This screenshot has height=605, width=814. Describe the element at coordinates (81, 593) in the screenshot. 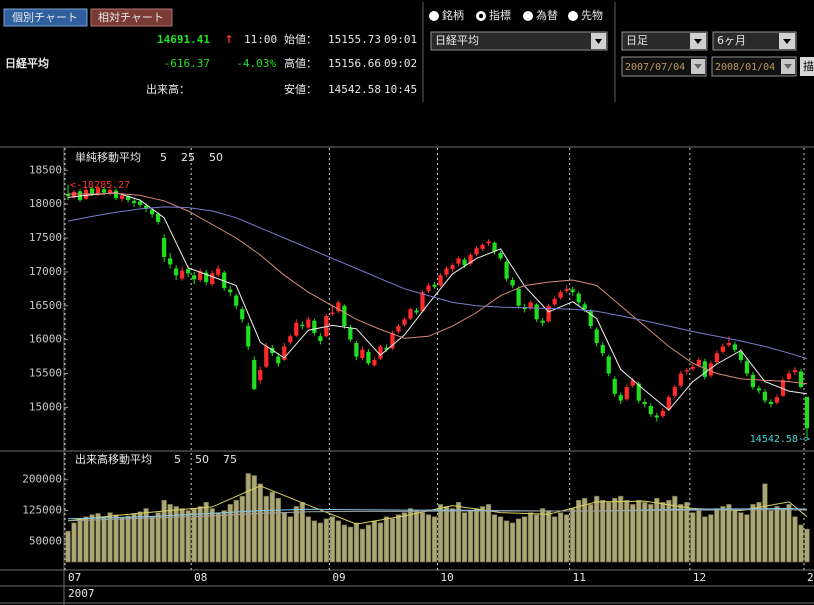

I see `year-label: 2007` at that location.